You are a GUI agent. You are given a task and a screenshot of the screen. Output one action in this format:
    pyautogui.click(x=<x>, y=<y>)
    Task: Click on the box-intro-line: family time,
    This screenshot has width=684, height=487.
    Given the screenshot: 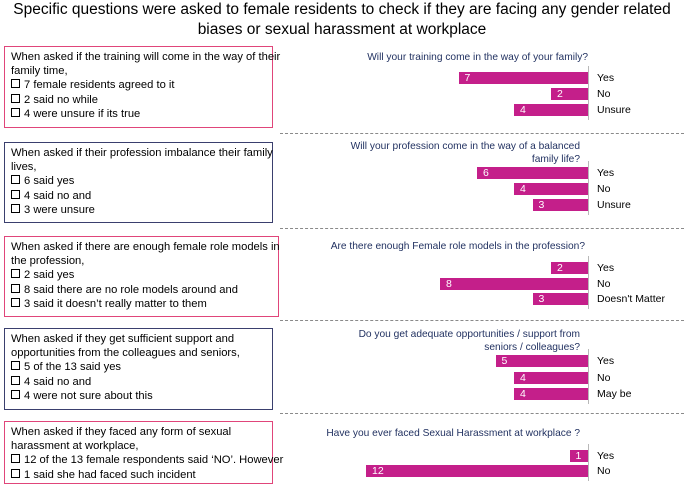 What is the action you would take?
    pyautogui.click(x=39, y=71)
    